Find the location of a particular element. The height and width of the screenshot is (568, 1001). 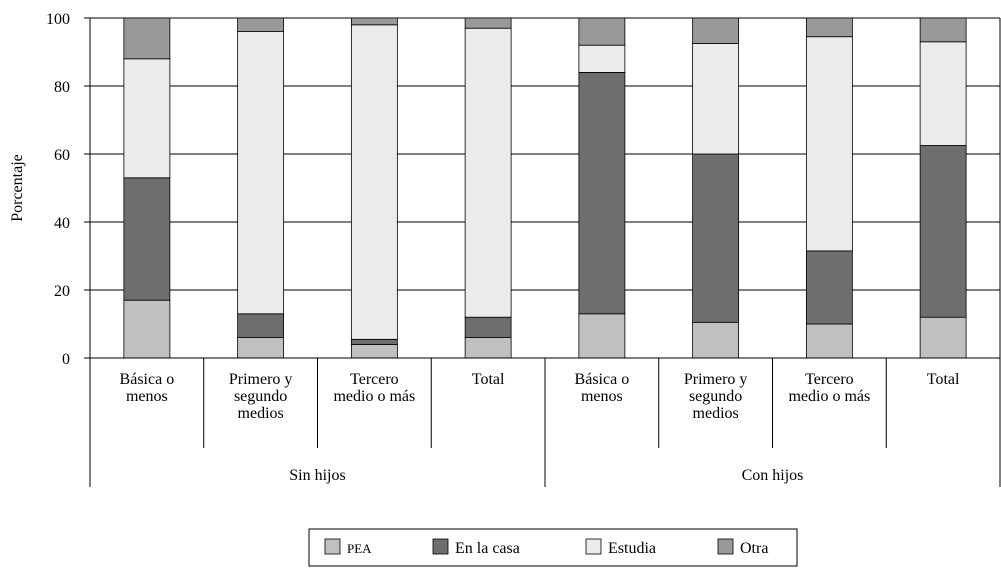

y-axis-label: Porcentaje is located at coordinates (17, 188).